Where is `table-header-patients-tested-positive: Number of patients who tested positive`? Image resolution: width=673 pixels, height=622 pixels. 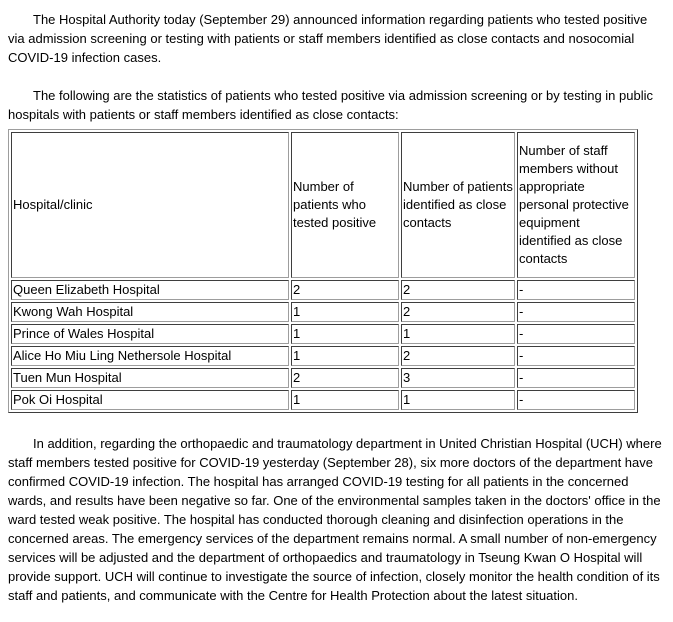
table-header-patients-tested-positive: Number of patients who tested positive is located at coordinates (345, 205).